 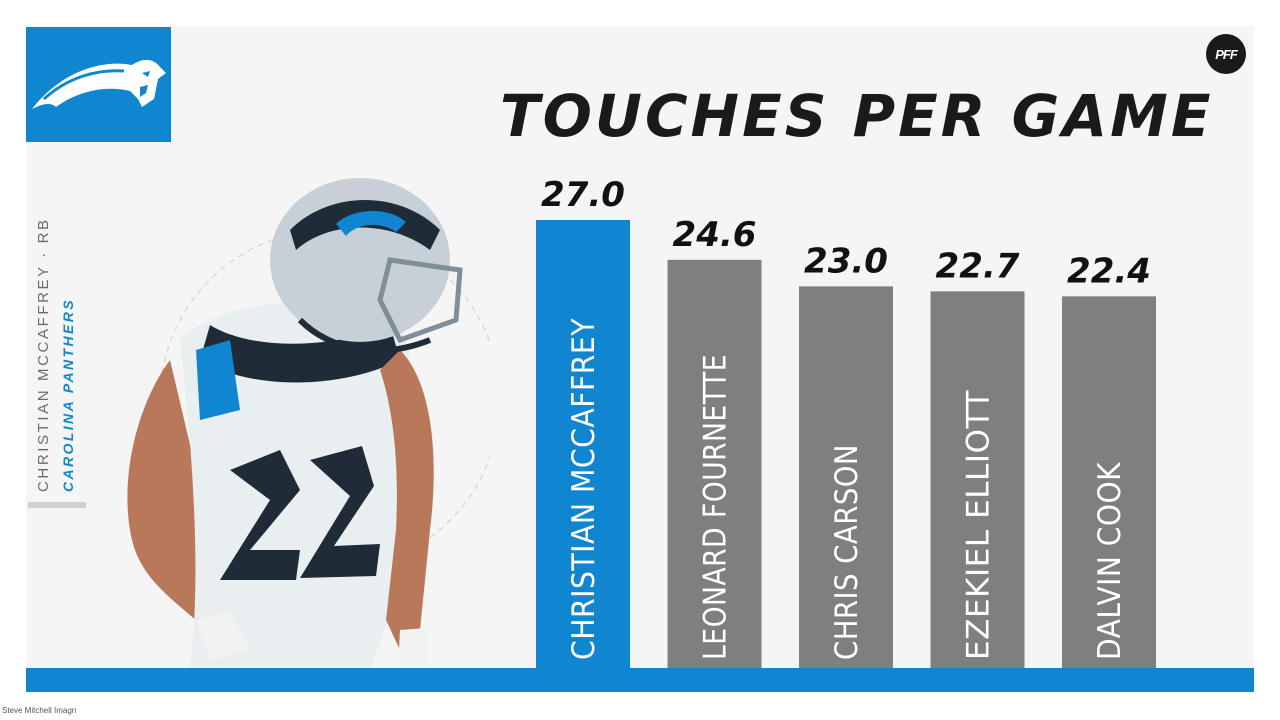 What do you see at coordinates (1109, 271) in the screenshot?
I see `bar-value-label: 22.4` at bounding box center [1109, 271].